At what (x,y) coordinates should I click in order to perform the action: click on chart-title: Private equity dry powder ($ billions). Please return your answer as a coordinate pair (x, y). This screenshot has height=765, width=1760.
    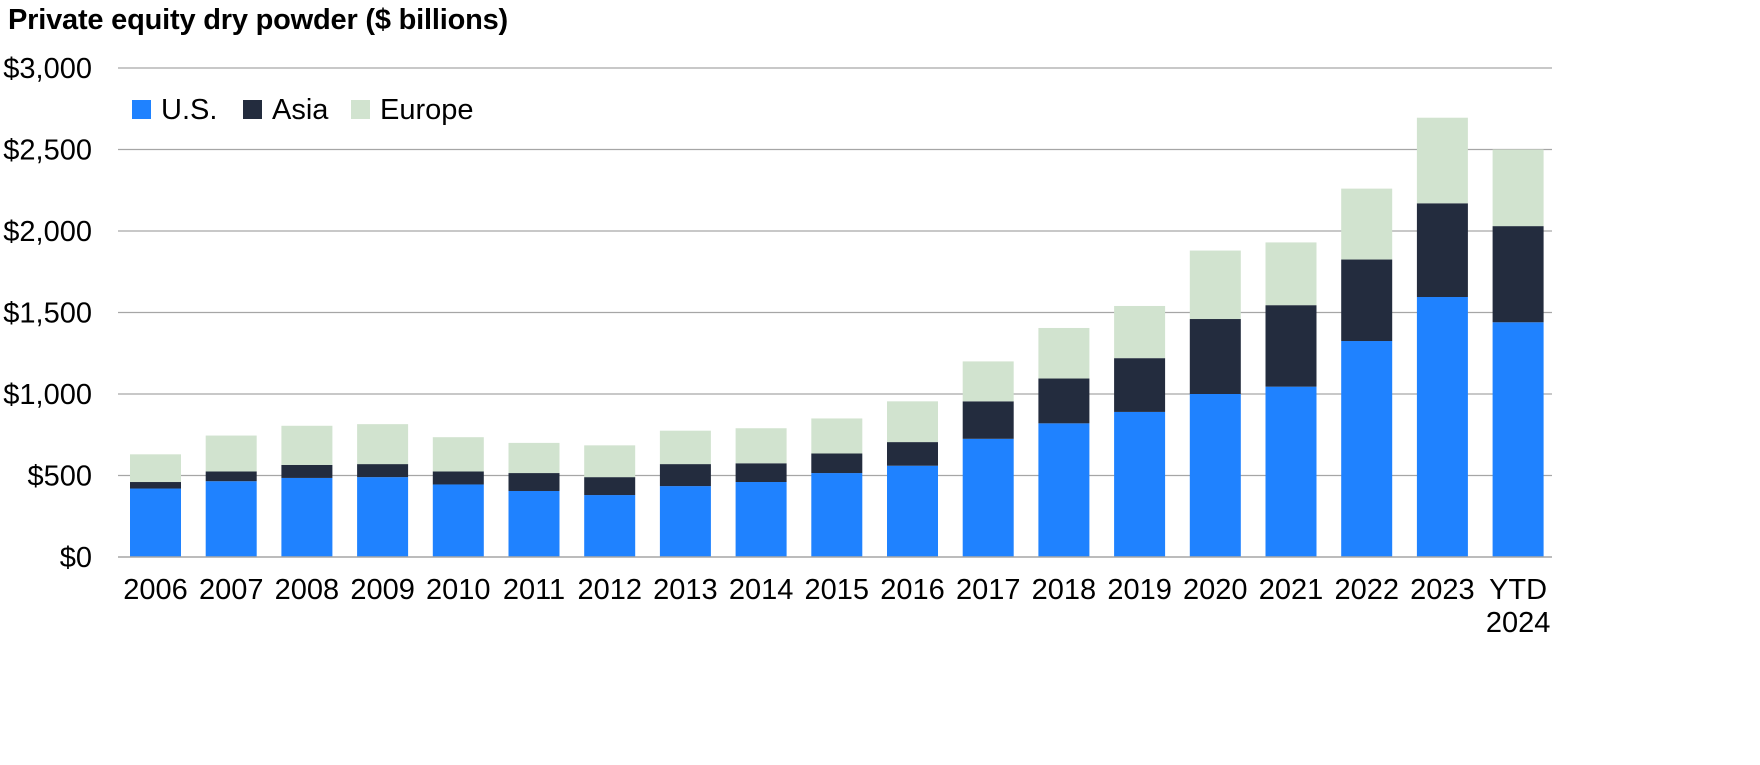
    Looking at the image, I should click on (258, 20).